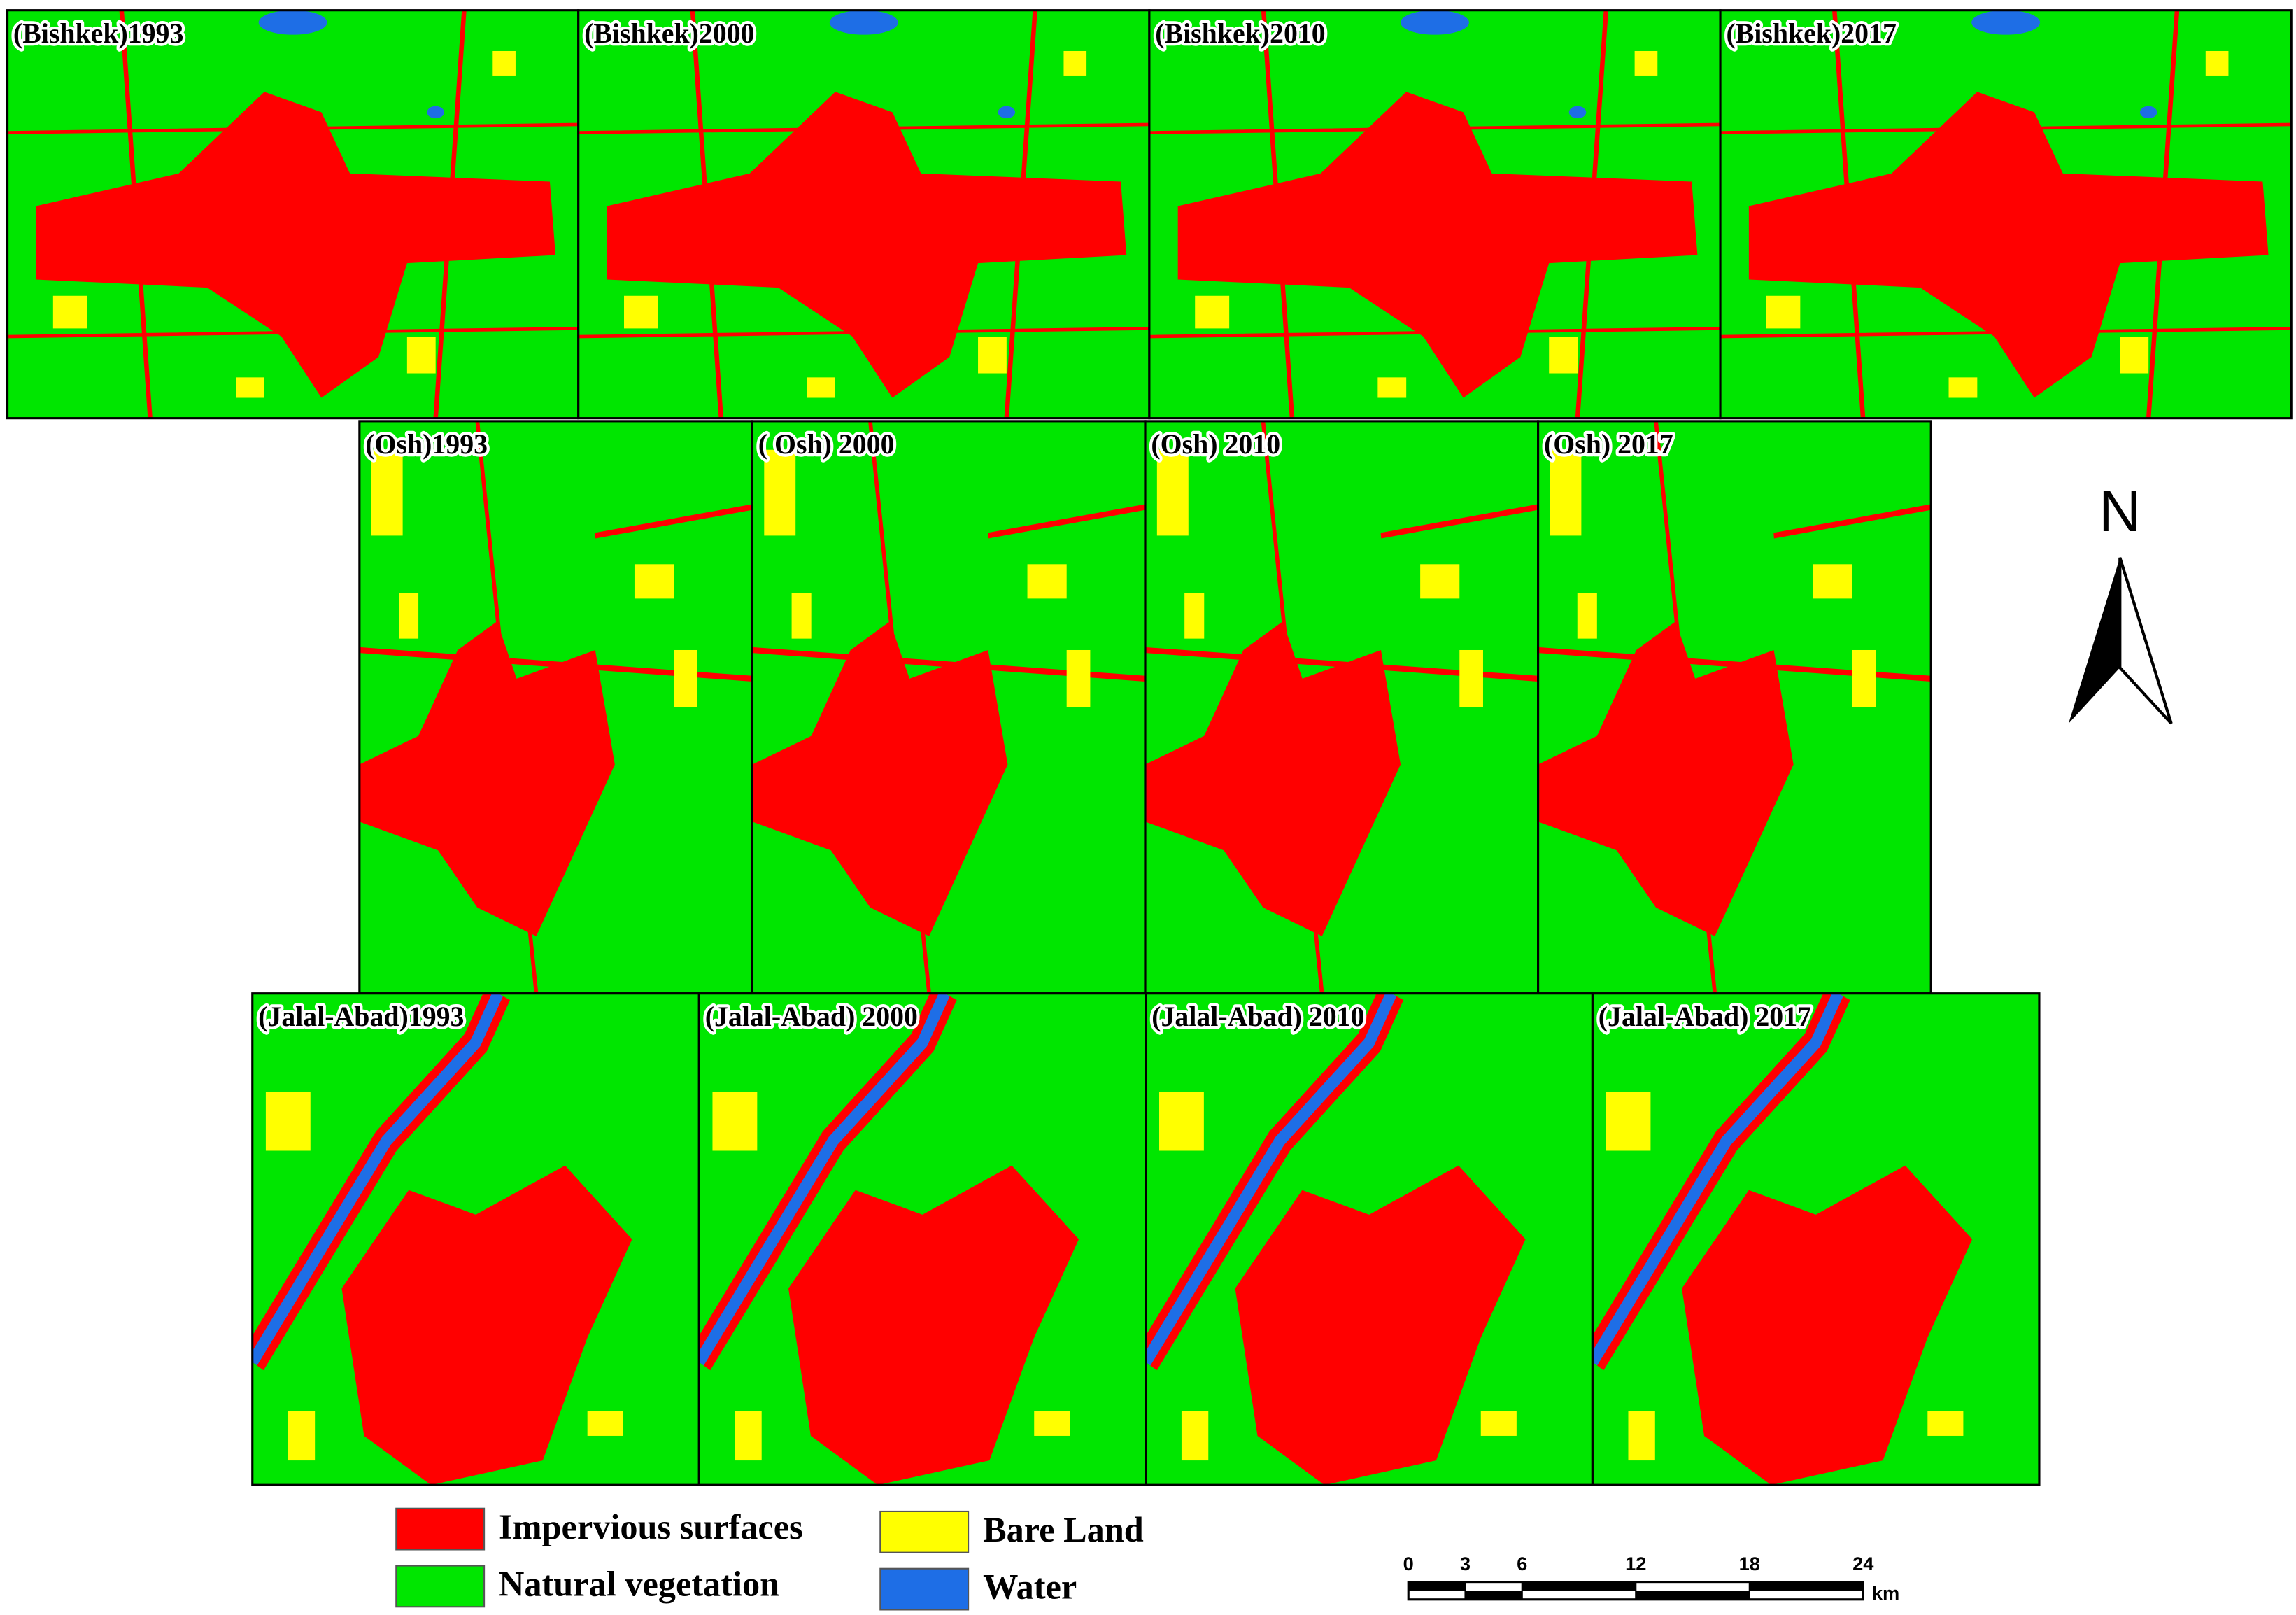  What do you see at coordinates (1705, 1016) in the screenshot?
I see `panel-label: (Jalal-Abad) 2017` at bounding box center [1705, 1016].